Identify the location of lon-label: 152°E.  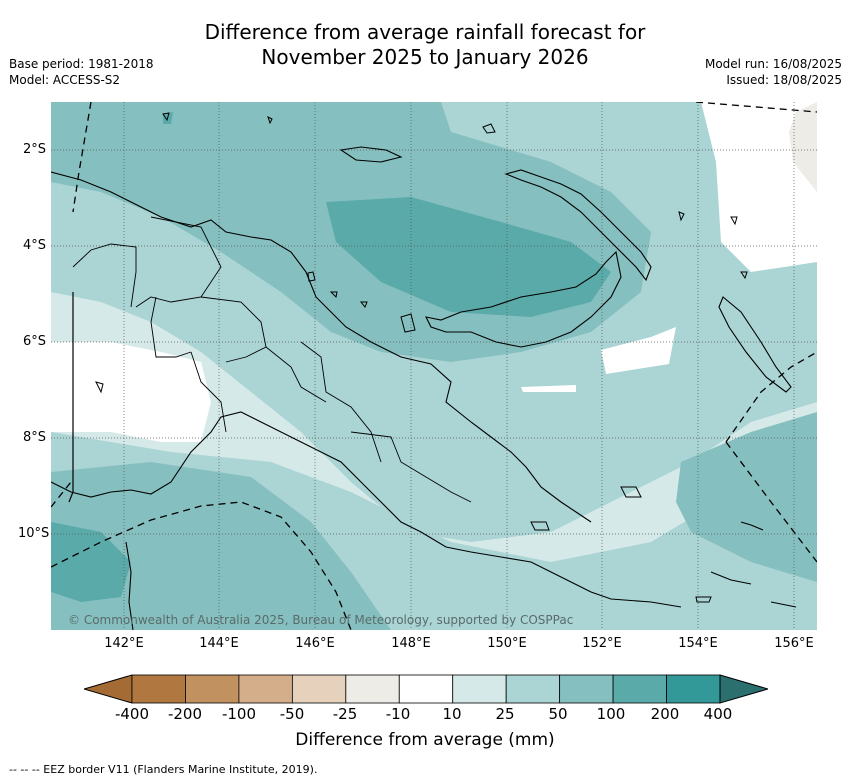
(602, 643).